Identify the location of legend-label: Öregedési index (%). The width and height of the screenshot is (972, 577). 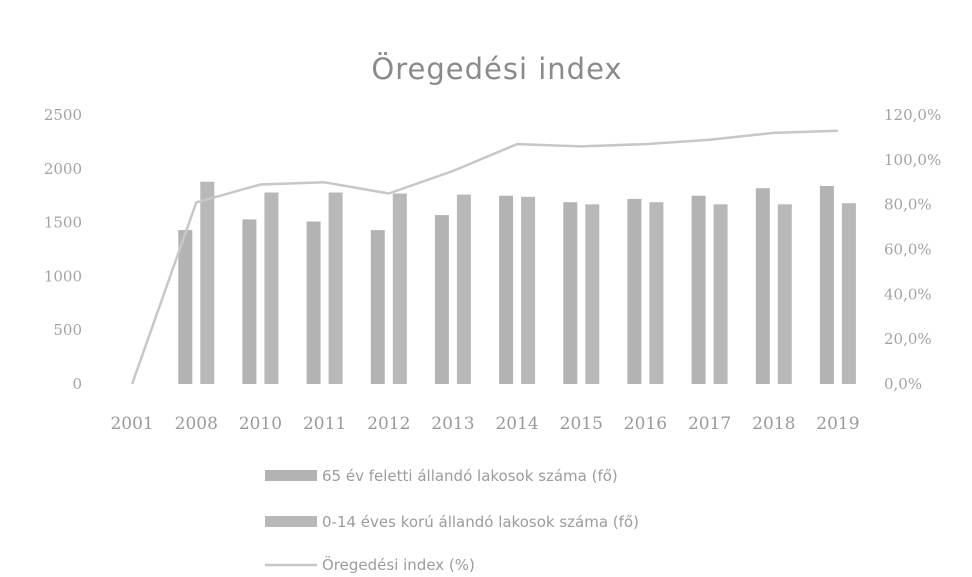
(398, 564).